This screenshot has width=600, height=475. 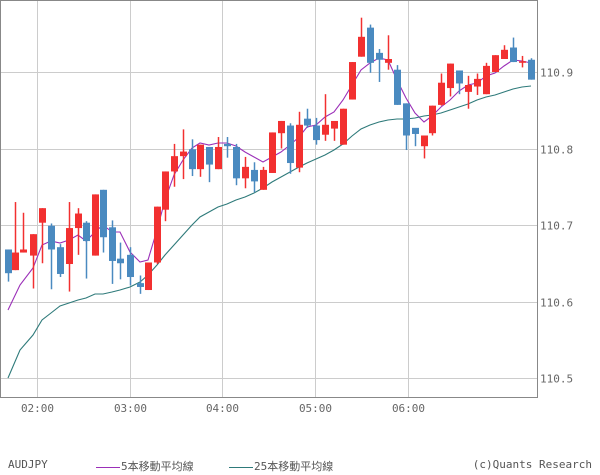 What do you see at coordinates (556, 73) in the screenshot?
I see `y-tick-label: 110.9` at bounding box center [556, 73].